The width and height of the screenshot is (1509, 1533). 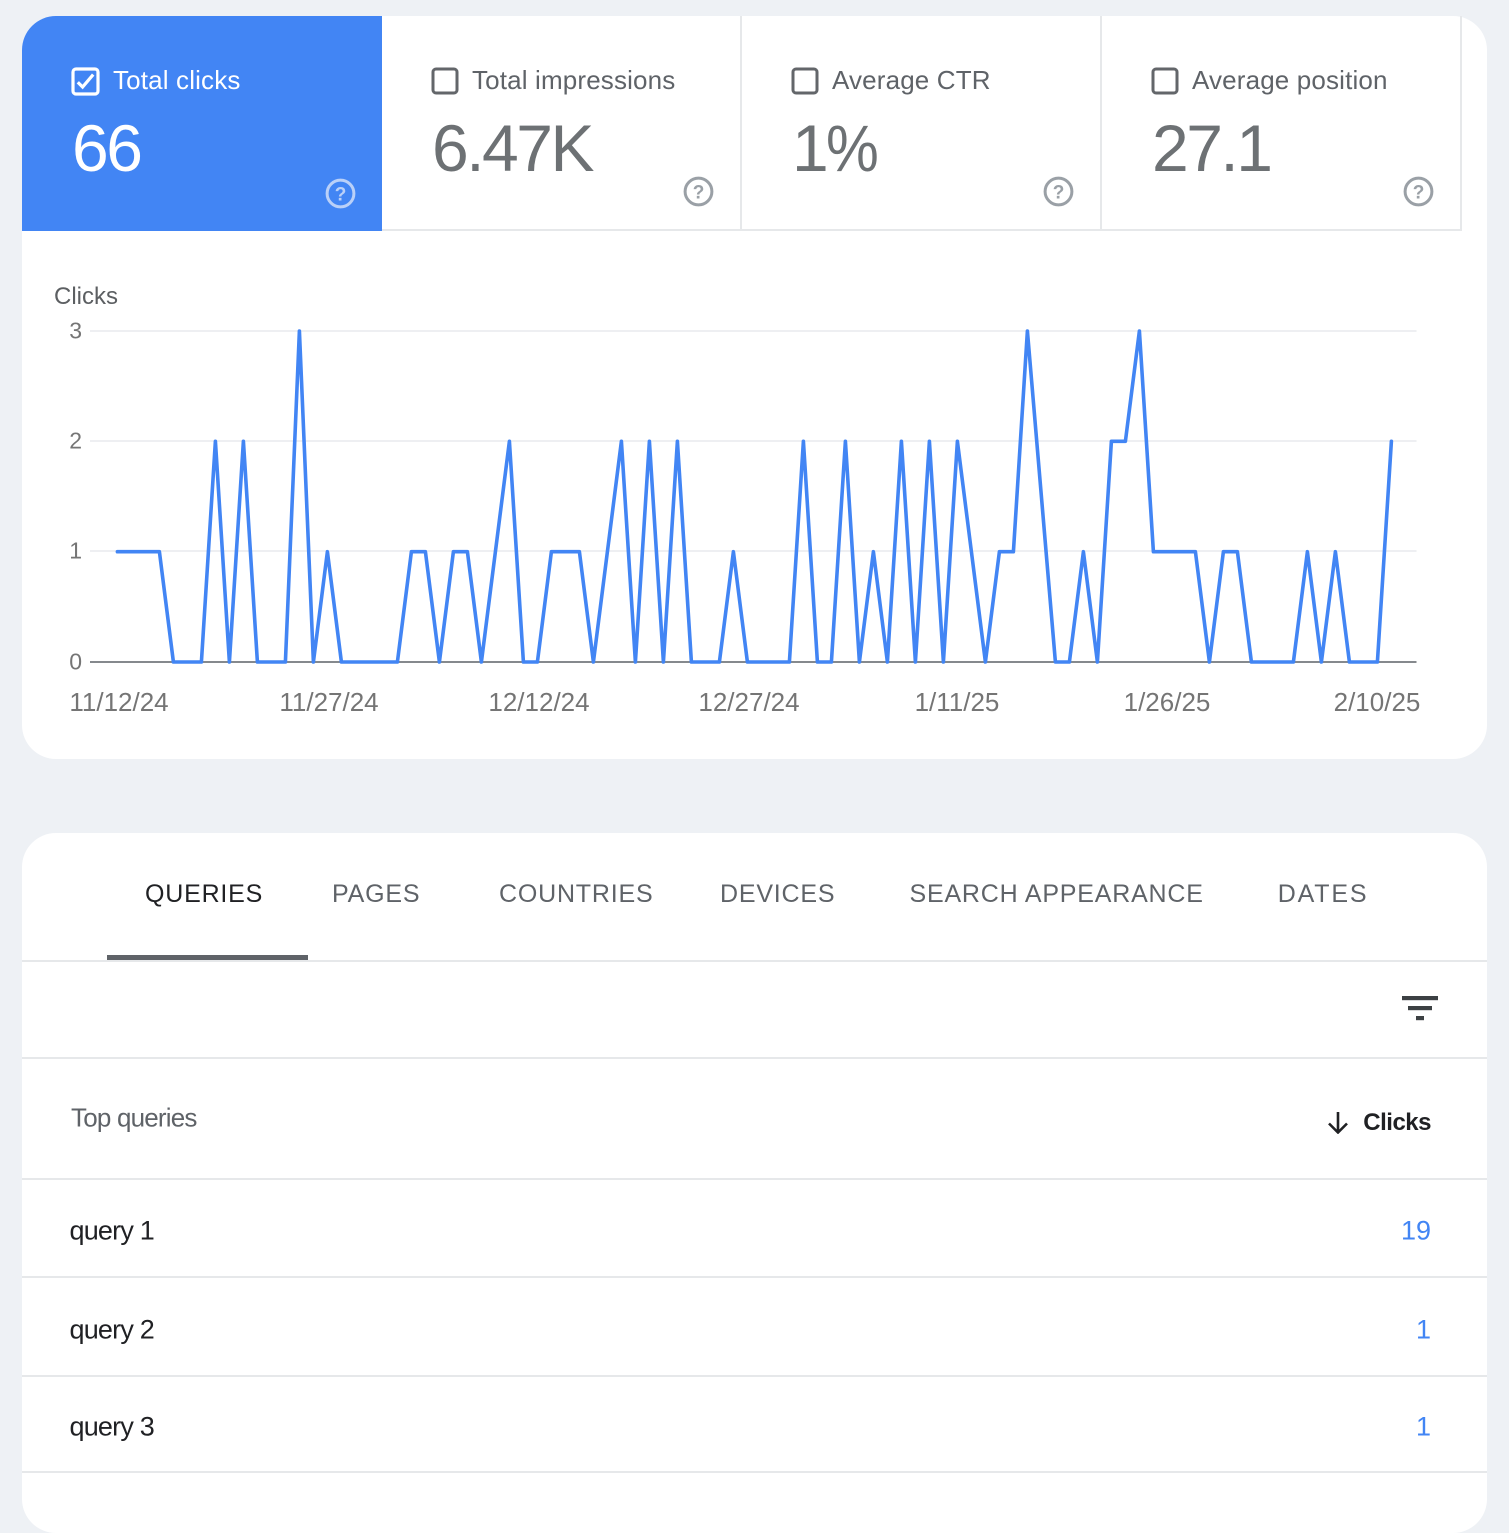 I want to click on svg-text: 3, so click(x=75, y=331).